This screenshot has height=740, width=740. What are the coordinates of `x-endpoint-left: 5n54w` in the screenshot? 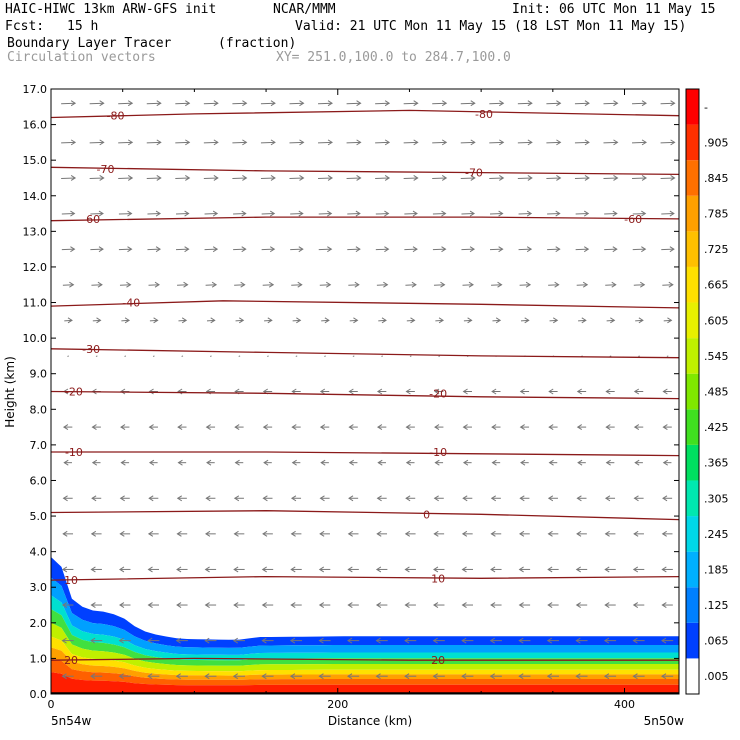 It's located at (71, 721).